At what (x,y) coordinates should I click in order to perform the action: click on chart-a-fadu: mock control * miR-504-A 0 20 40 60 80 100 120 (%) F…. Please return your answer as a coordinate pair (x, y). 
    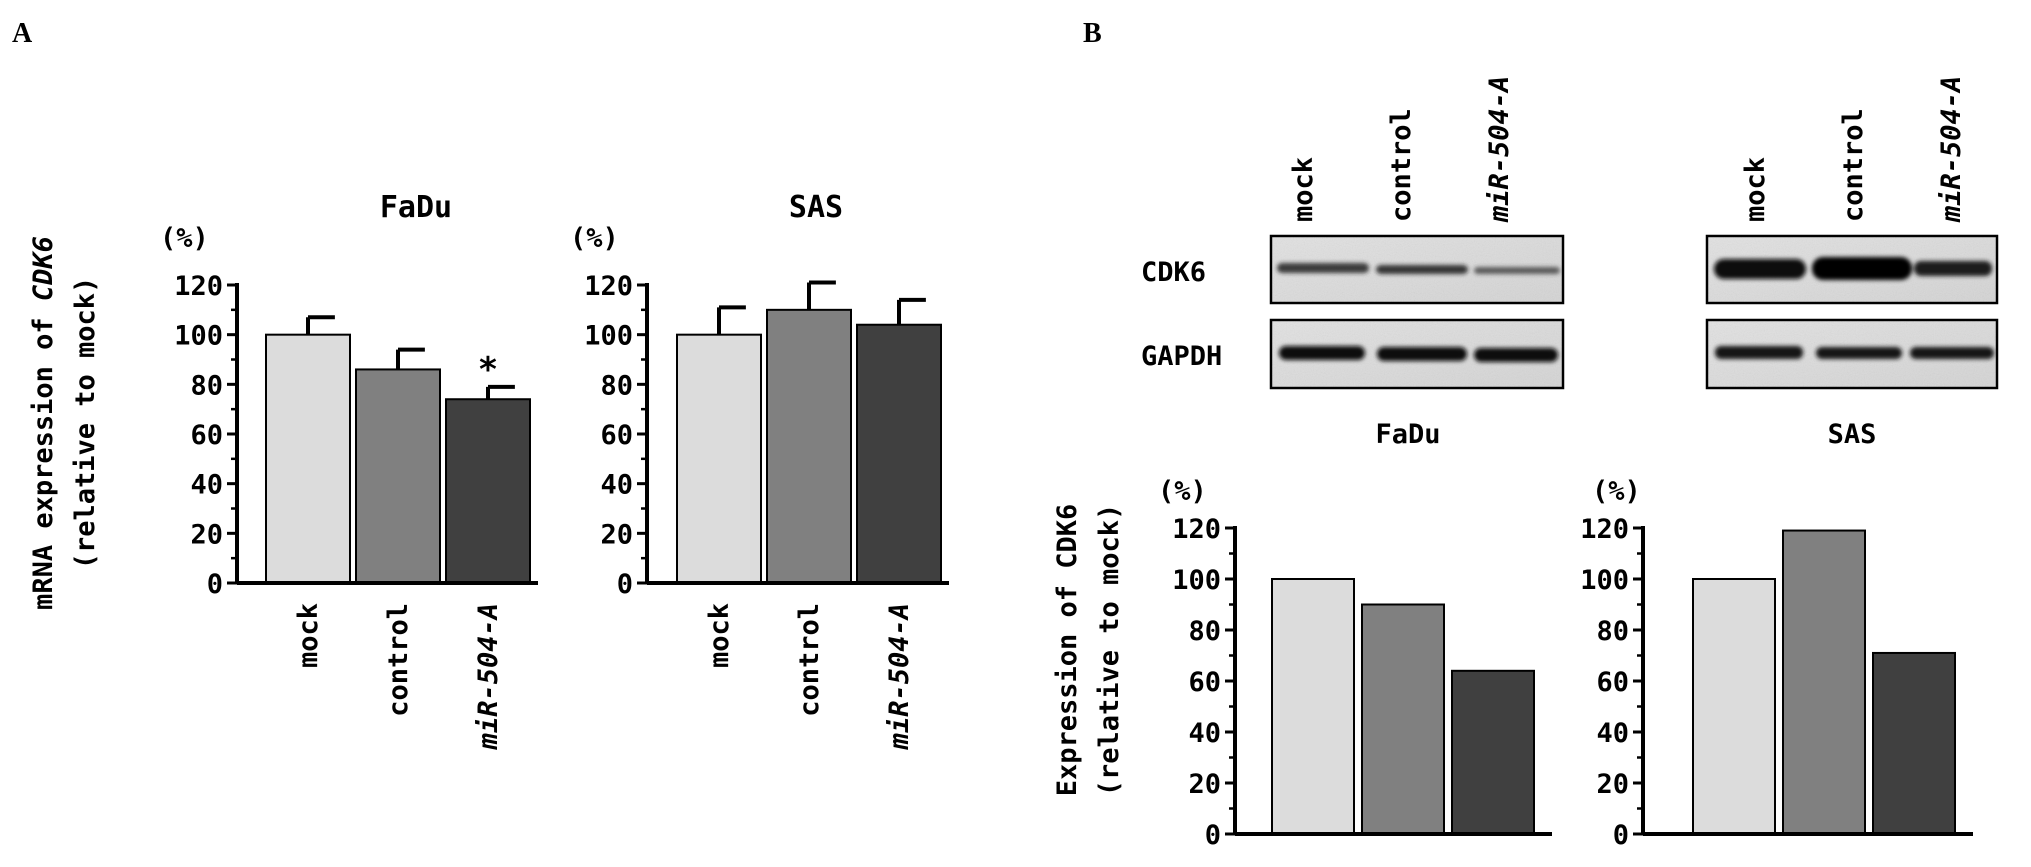
    Looking at the image, I should click on (349, 470).